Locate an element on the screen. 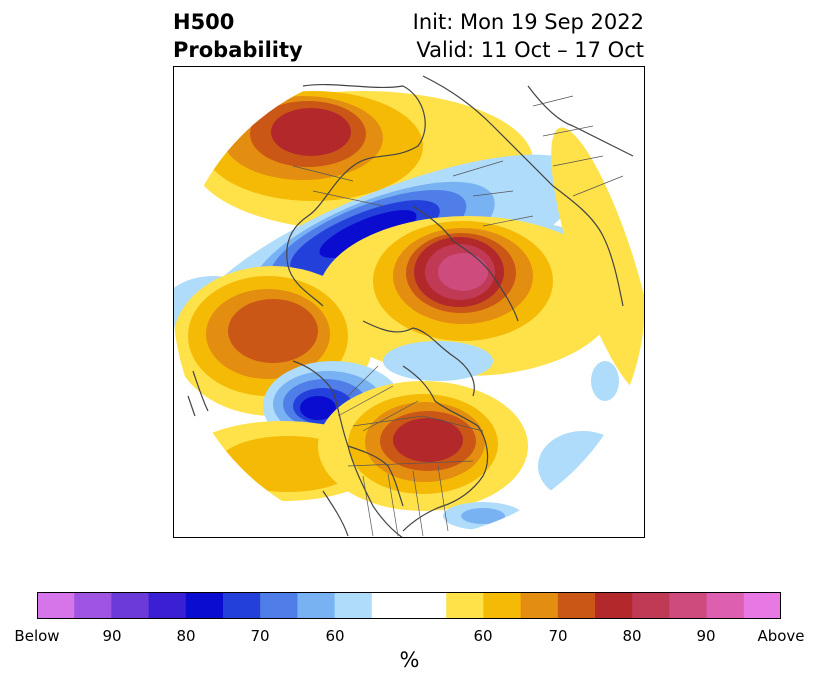  ridge-central is located at coordinates (468, 296).